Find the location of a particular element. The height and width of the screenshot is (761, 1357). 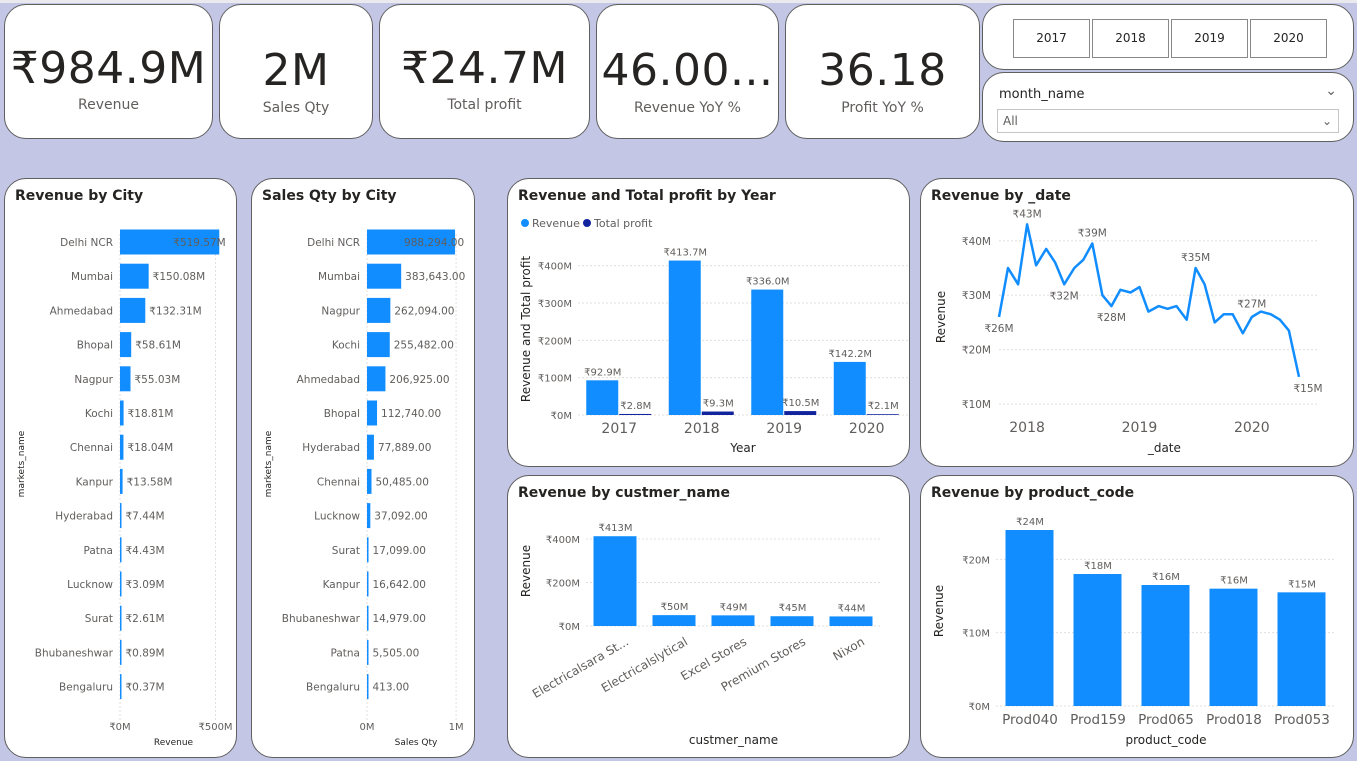

kpi-revenue-yoy-card: 46.00... Revenue YoY % is located at coordinates (687, 71).